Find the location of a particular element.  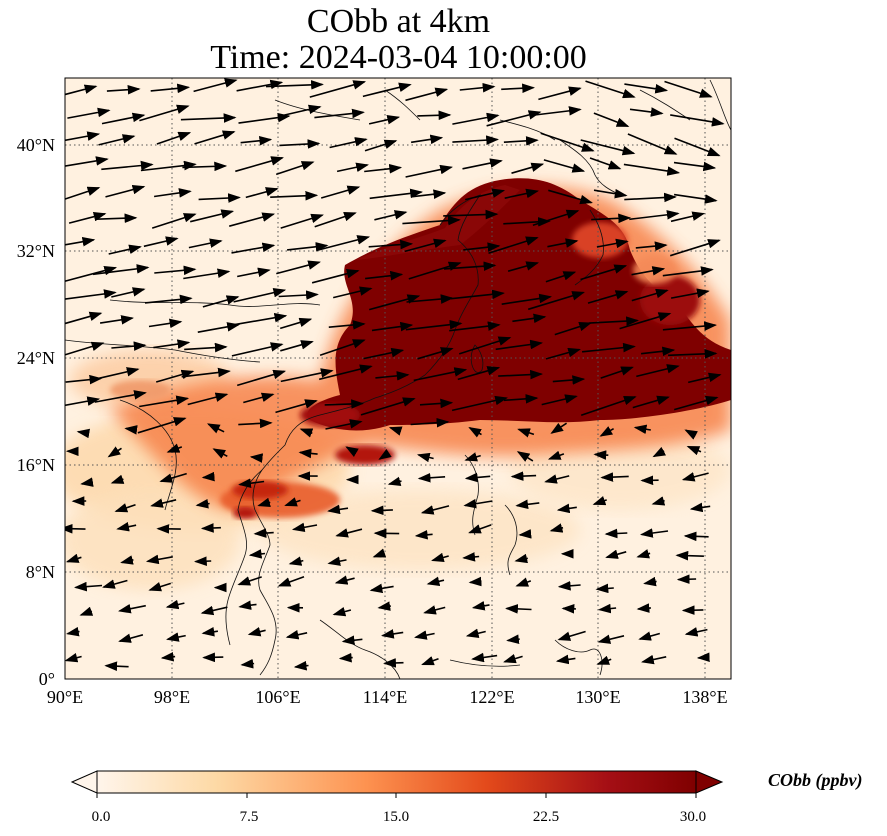

lat-tick-label: 40°N is located at coordinates (36, 145).